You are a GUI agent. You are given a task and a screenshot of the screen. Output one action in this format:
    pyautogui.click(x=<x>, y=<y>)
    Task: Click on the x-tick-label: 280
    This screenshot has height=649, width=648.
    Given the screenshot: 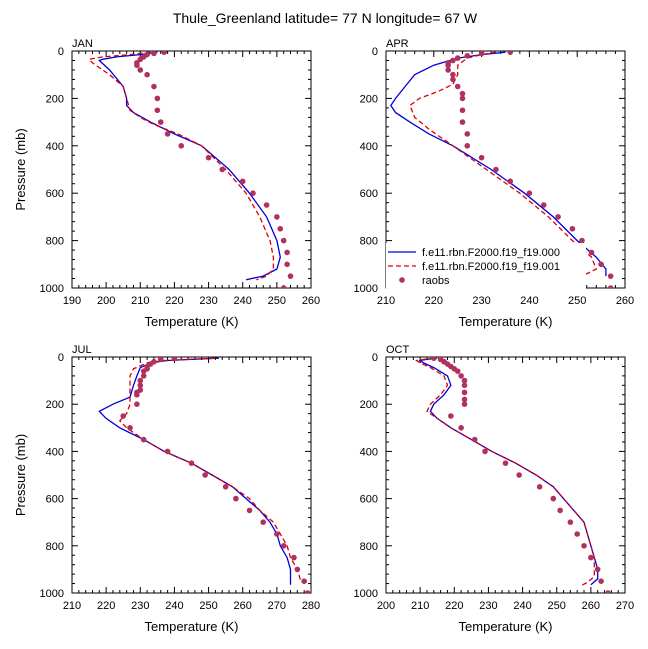 What is the action you would take?
    pyautogui.click(x=311, y=606)
    